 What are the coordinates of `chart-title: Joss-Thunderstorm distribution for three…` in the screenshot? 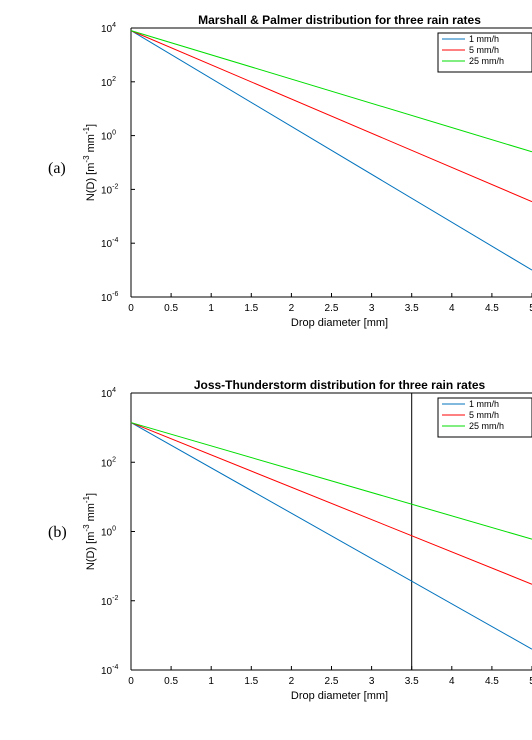 It's located at (340, 385).